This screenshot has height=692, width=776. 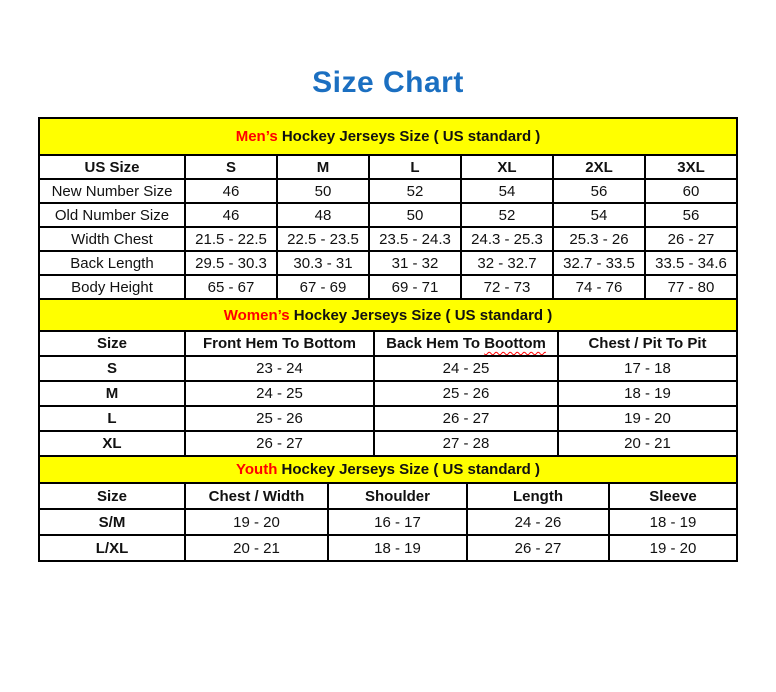 I want to click on mens-value-cell: 77 - 80, so click(x=691, y=287).